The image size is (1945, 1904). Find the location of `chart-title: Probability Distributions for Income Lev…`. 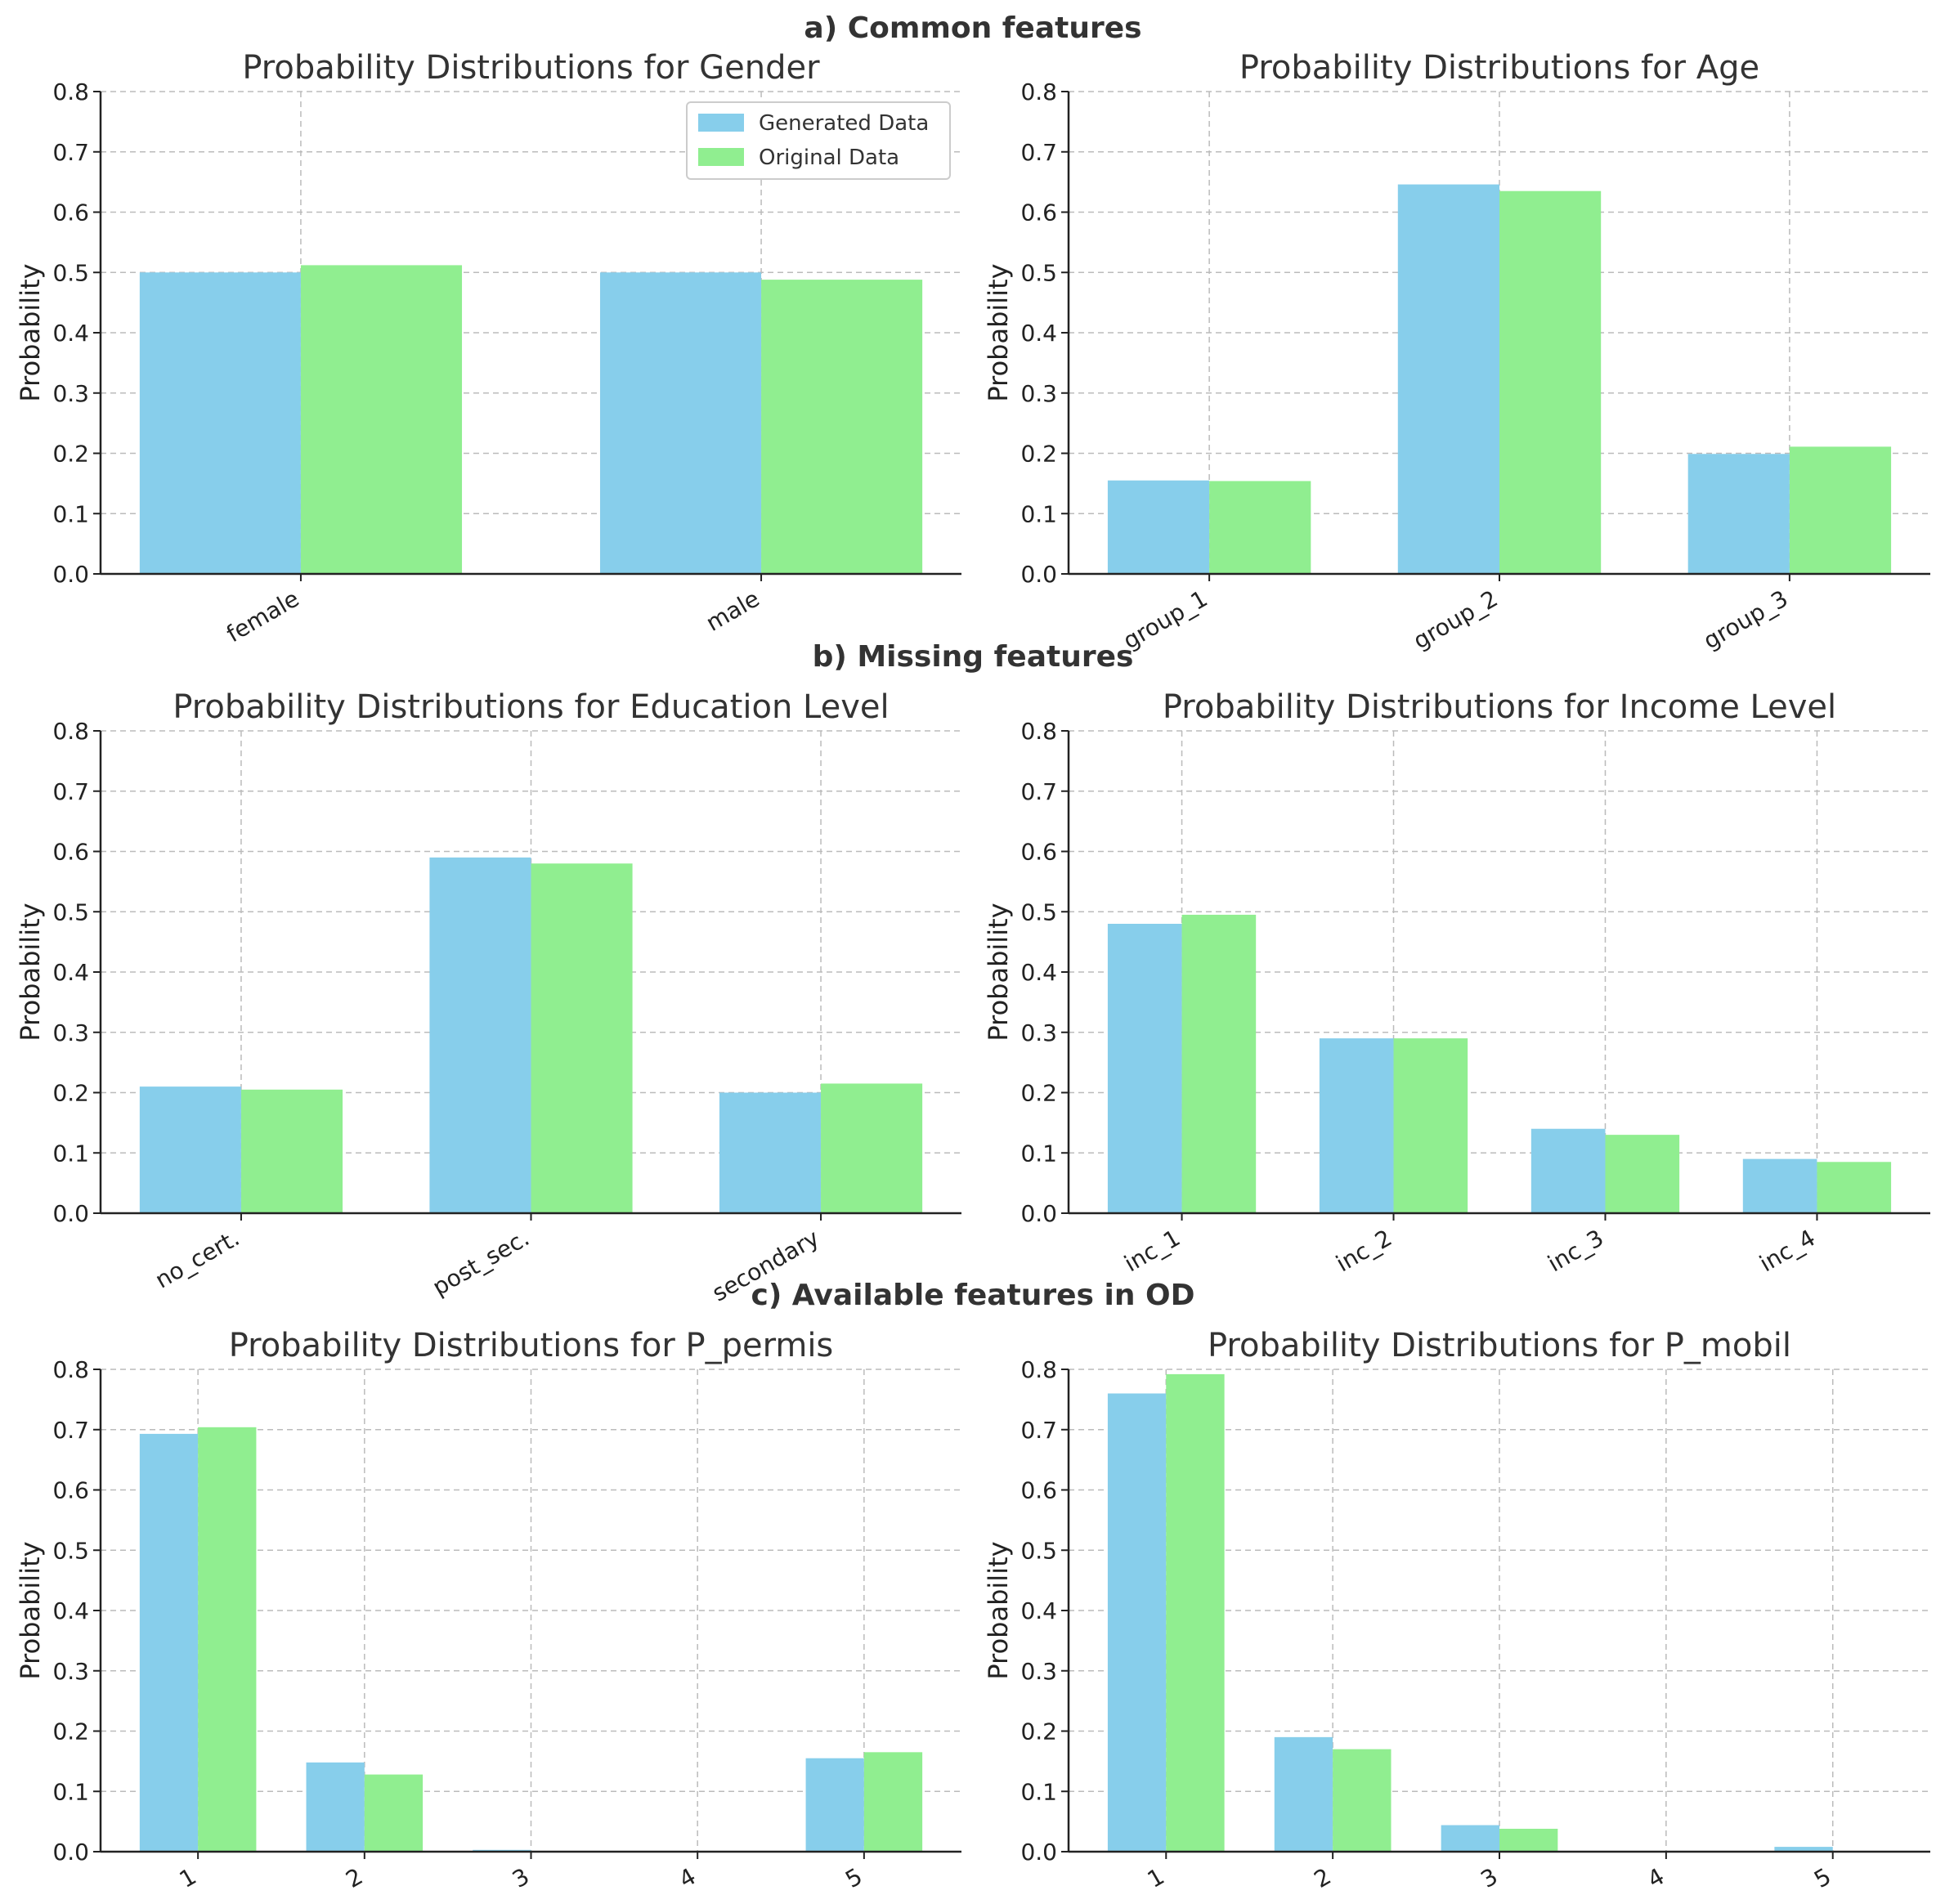

chart-title: Probability Distributions for Income Lev… is located at coordinates (1500, 707).